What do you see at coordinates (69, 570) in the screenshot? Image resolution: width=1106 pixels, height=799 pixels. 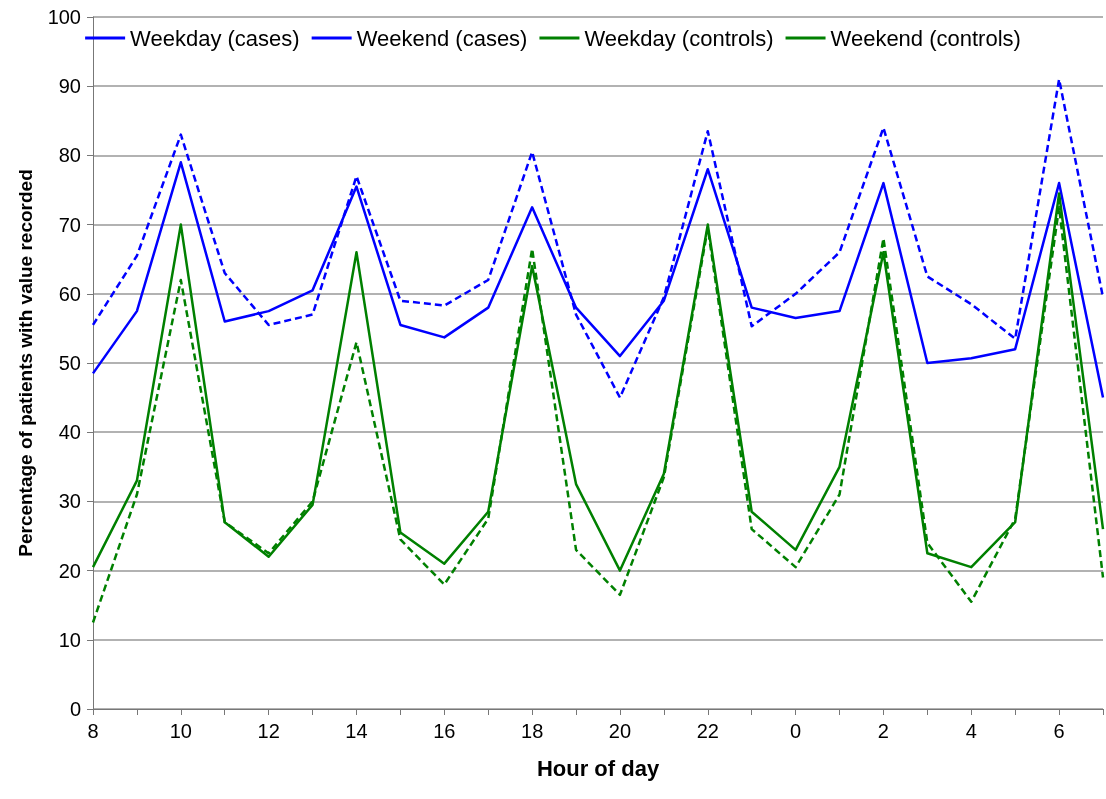 I see `y-tick-label: 20` at bounding box center [69, 570].